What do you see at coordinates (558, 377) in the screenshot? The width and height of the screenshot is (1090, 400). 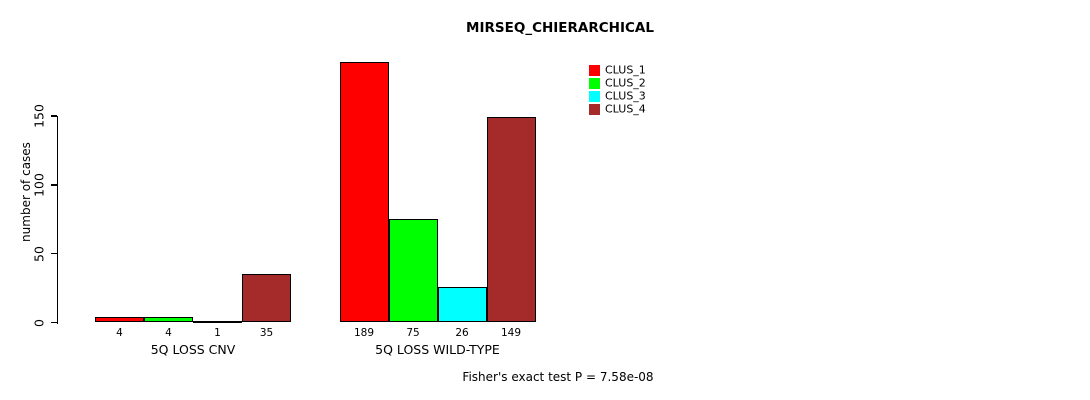 I see `annotation-text: Fisher's exact test P = 7.58e-08` at bounding box center [558, 377].